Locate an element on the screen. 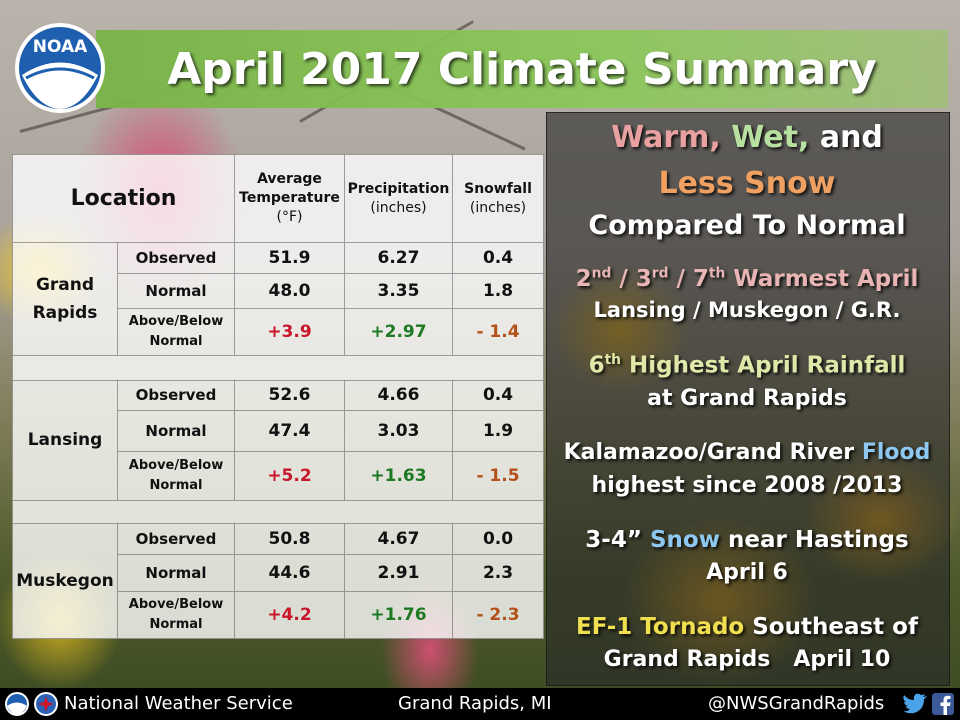 Image resolution: width=960 pixels, height=720 pixels. ordinal-7-num: / 7 is located at coordinates (688, 278).